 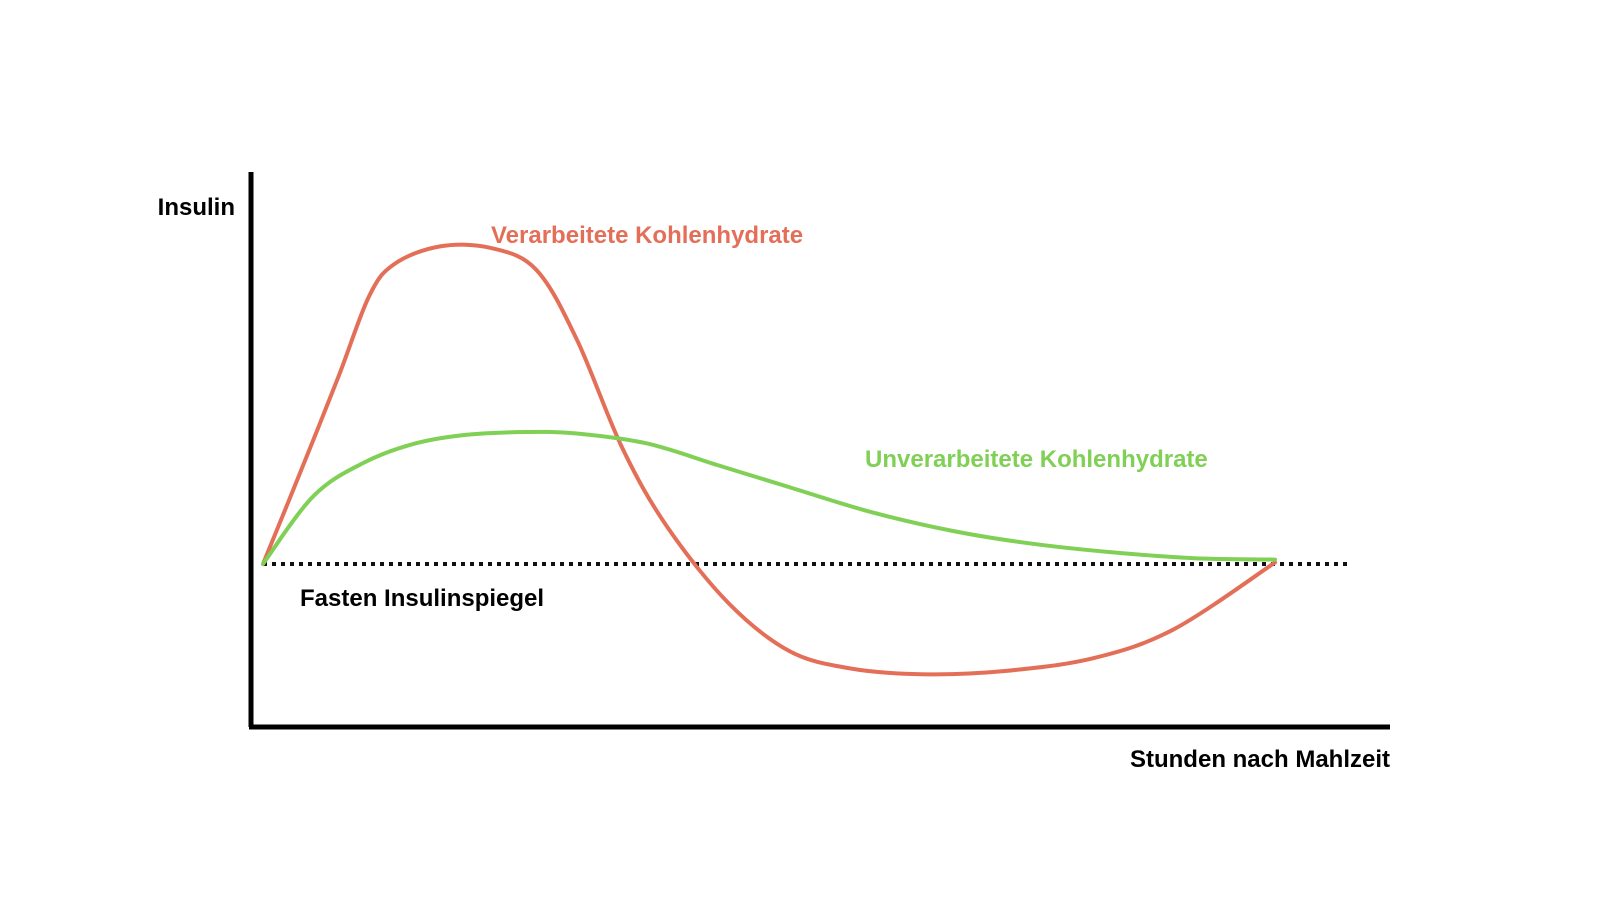 I want to click on x-axis-label: Stunden nach Mahlzeit, so click(x=1260, y=759).